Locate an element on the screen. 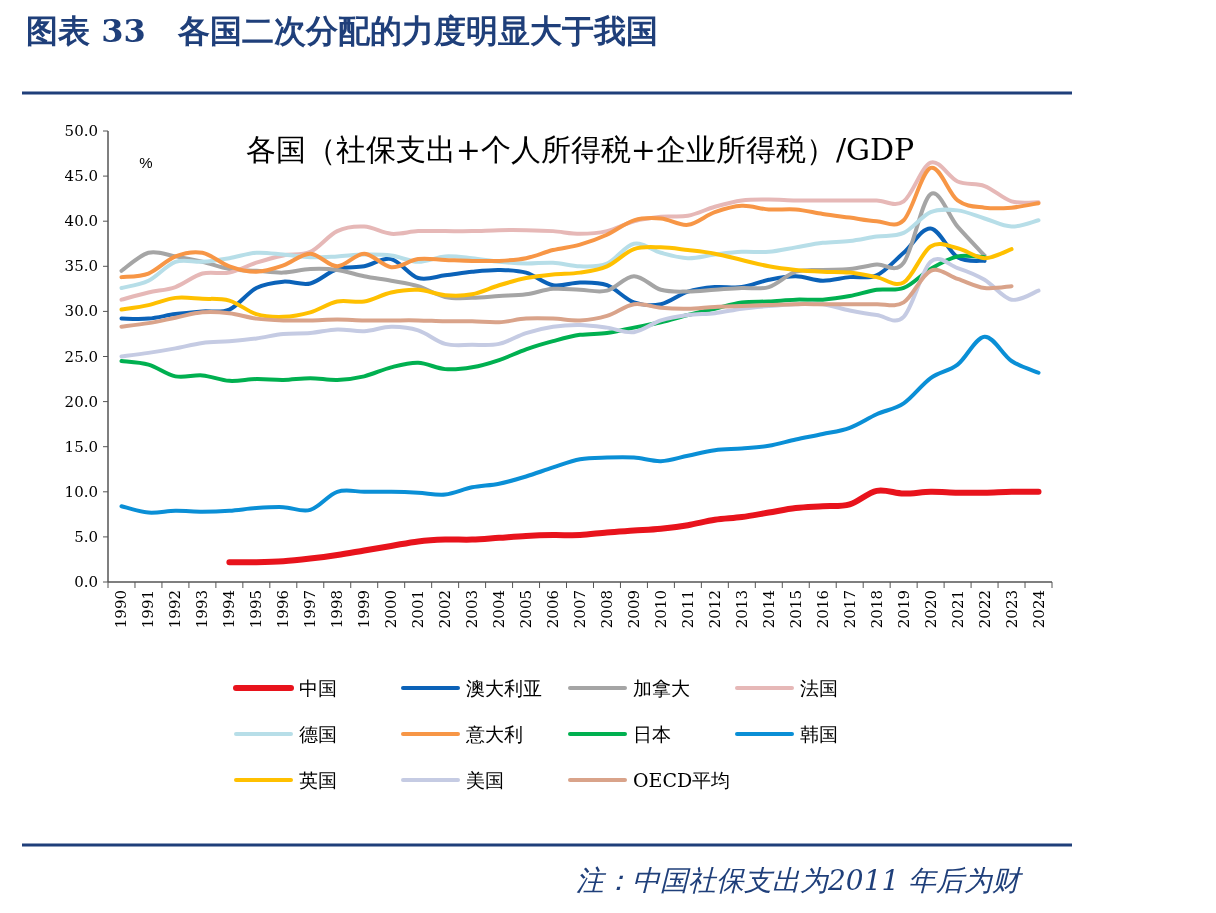 This screenshot has width=1216, height=913. legend-label: 美国 is located at coordinates (485, 780).